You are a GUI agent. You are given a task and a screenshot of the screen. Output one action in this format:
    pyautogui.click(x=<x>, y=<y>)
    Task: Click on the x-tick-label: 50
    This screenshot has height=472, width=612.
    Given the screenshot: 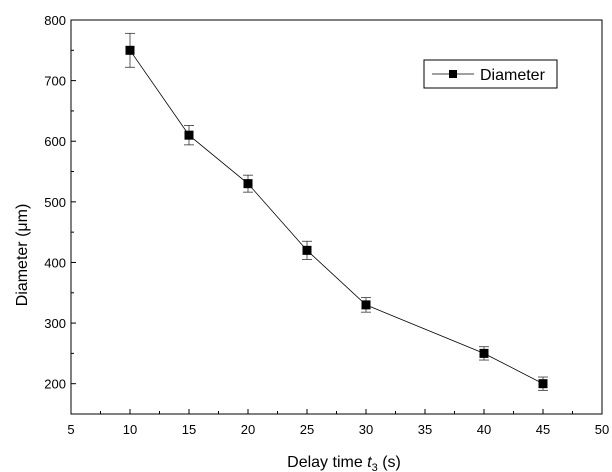 What is the action you would take?
    pyautogui.click(x=602, y=429)
    